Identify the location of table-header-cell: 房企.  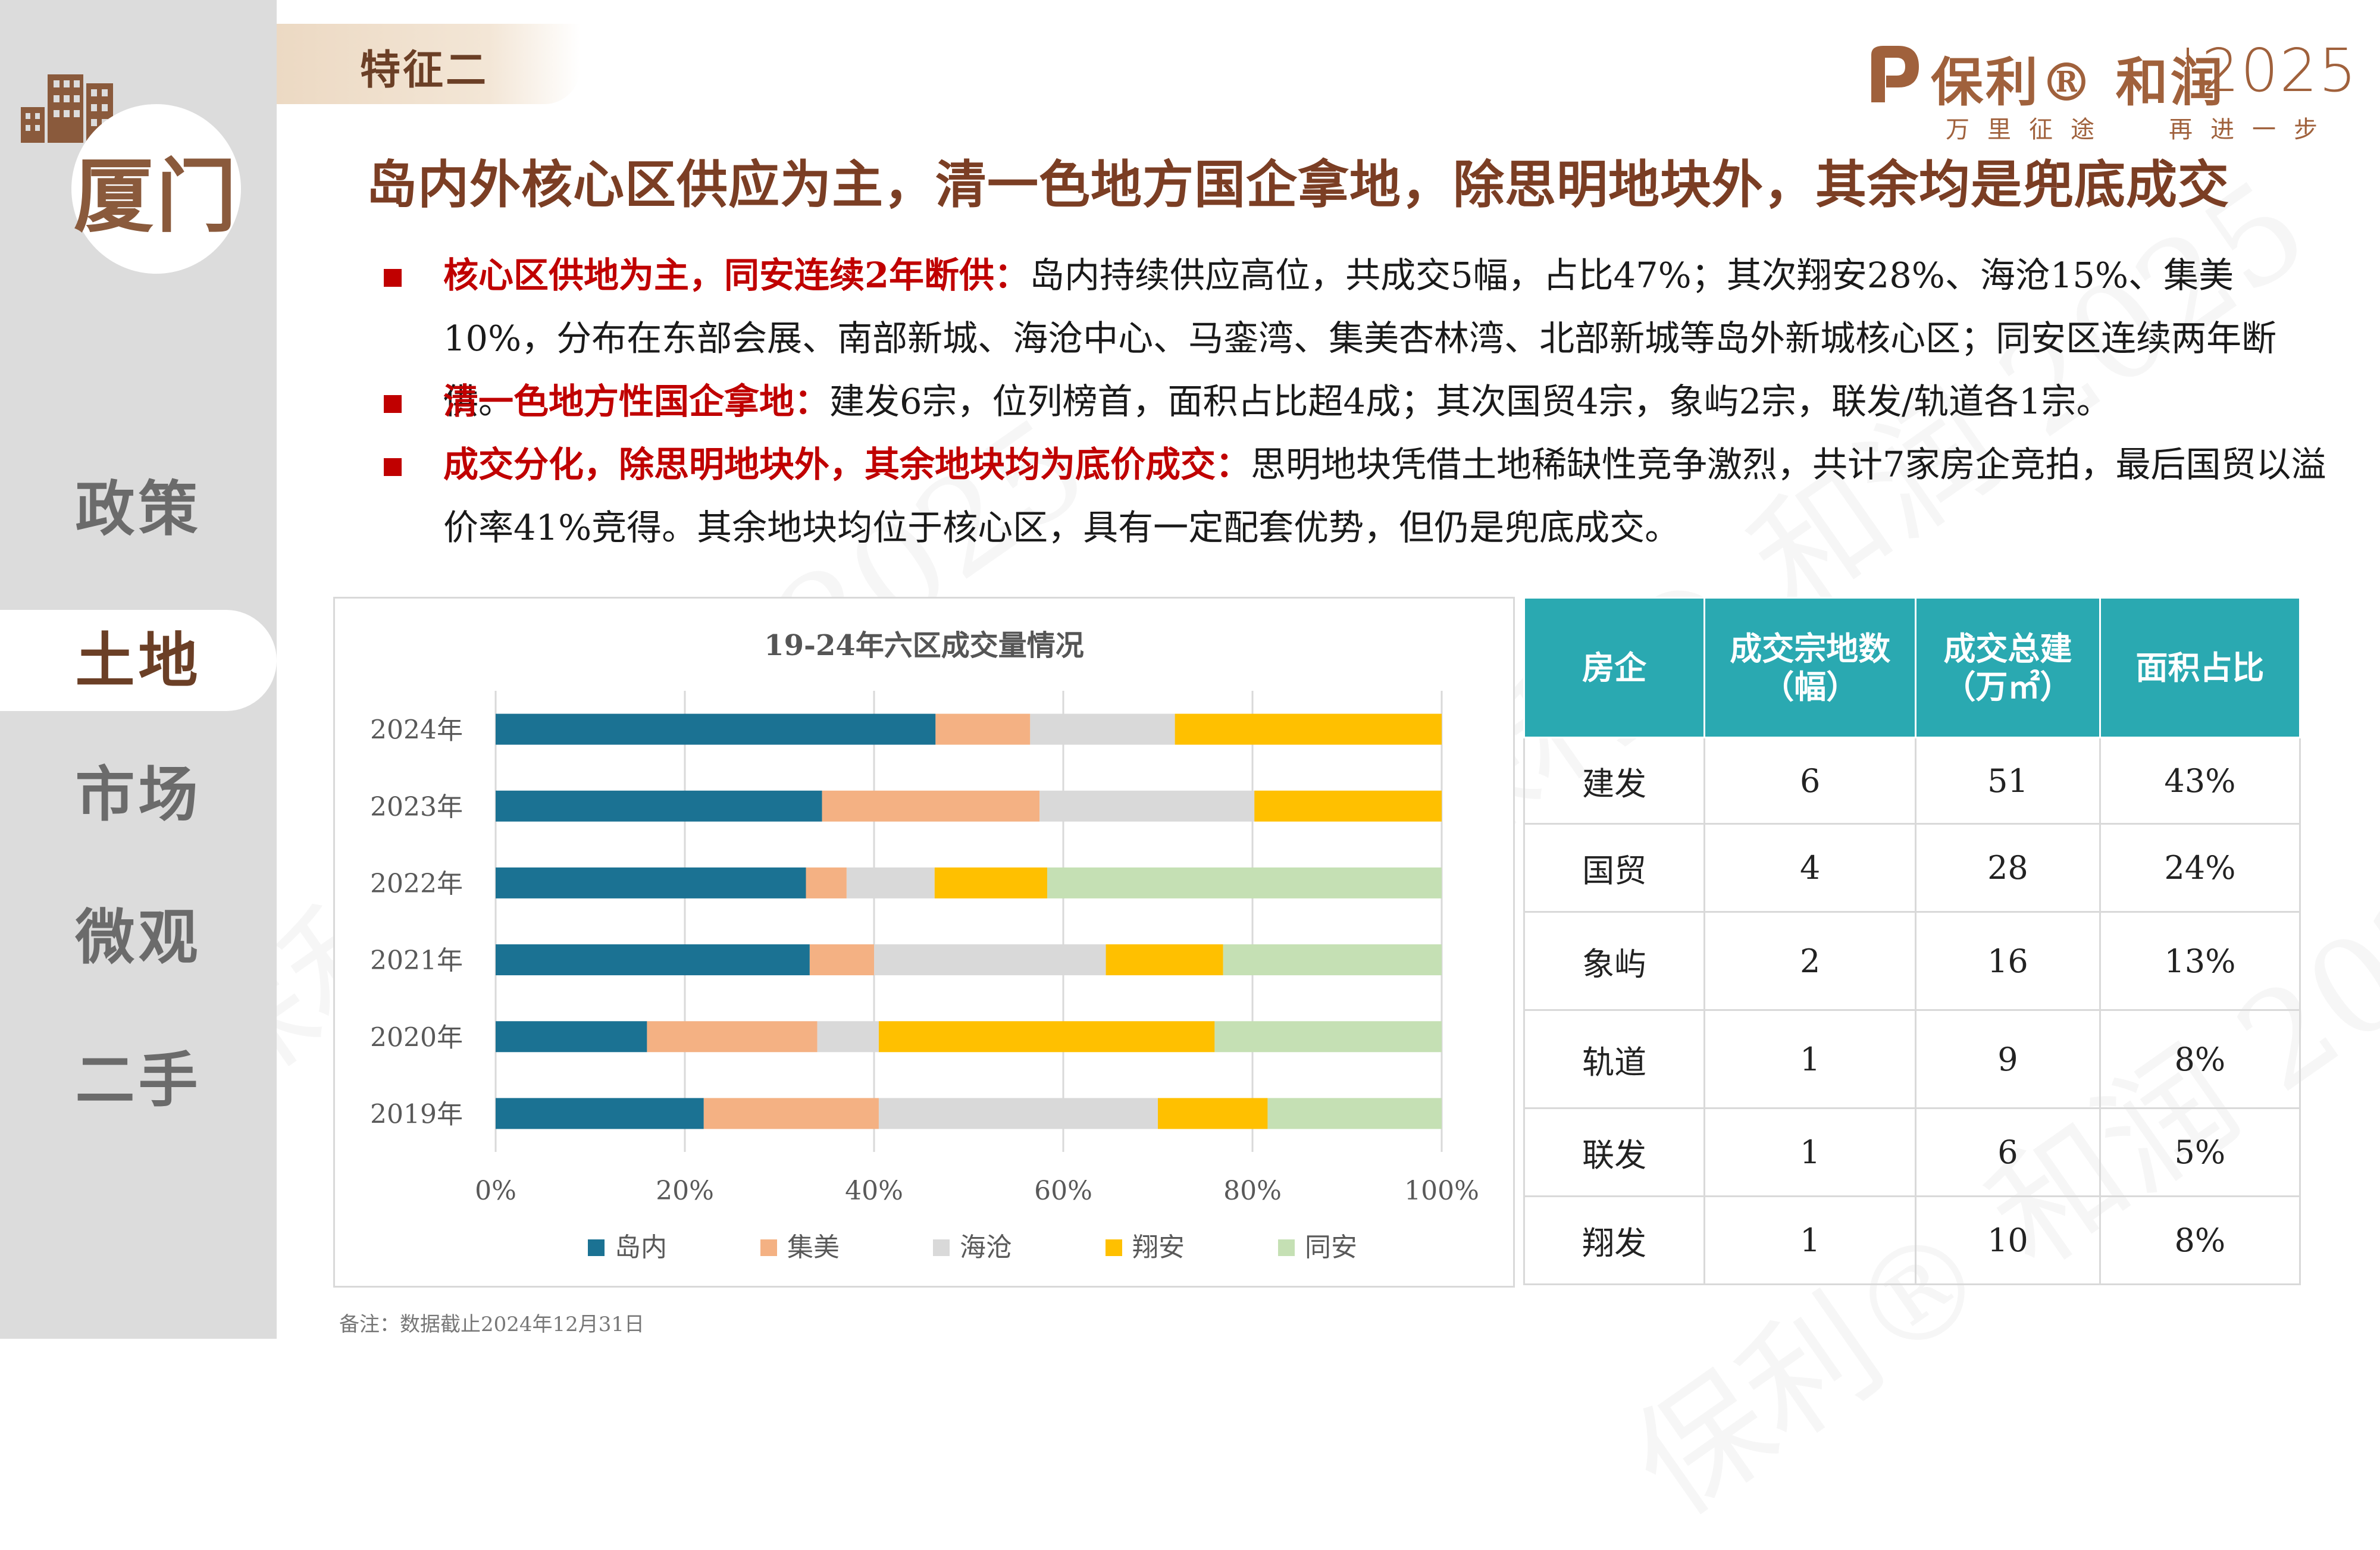
(1614, 667).